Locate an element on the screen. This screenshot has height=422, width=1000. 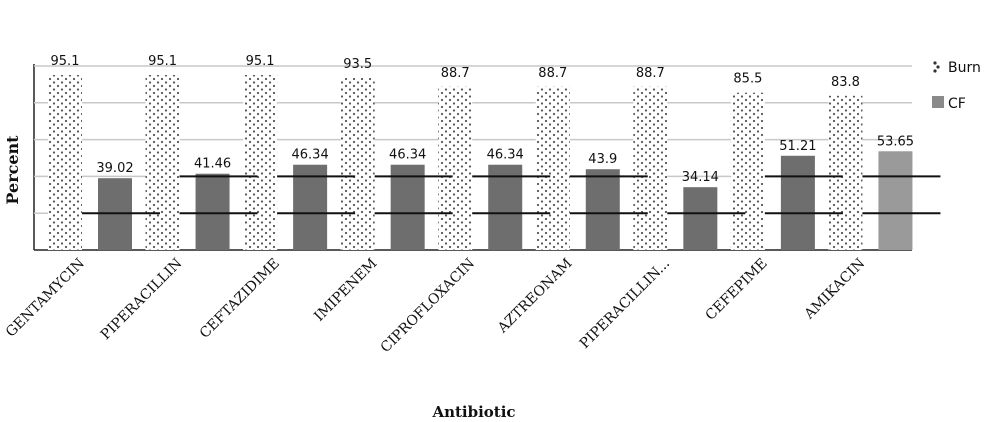
x-tick-label: PIPERACILLIN is located at coordinates (142, 300).